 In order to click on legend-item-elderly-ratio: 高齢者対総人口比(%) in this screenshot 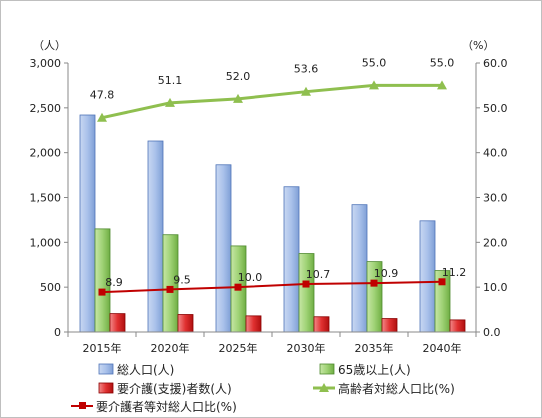, I will do `click(384, 388)`.